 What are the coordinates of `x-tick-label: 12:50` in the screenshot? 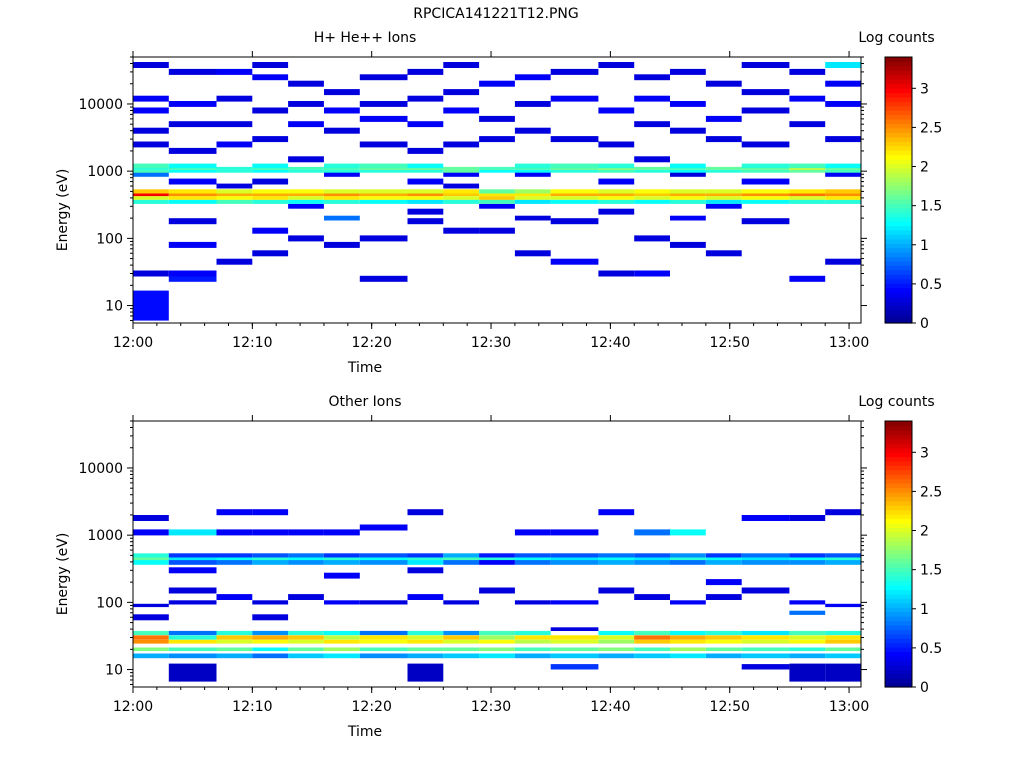 It's located at (730, 707).